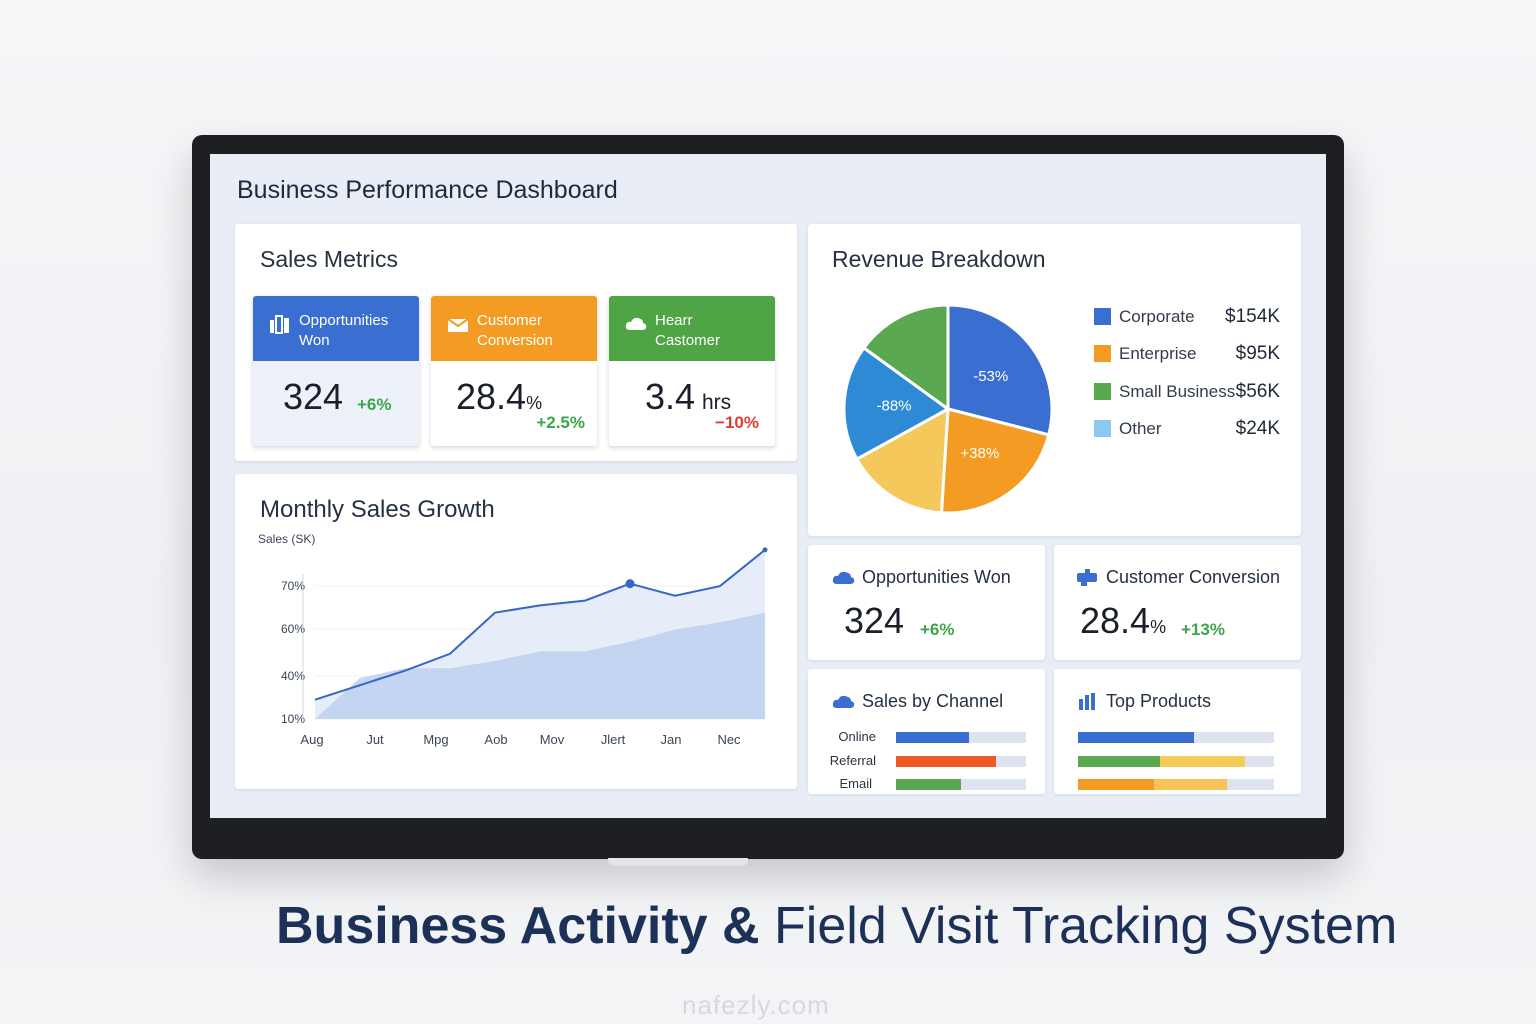  What do you see at coordinates (855, 783) in the screenshot?
I see `channel-label: Email` at bounding box center [855, 783].